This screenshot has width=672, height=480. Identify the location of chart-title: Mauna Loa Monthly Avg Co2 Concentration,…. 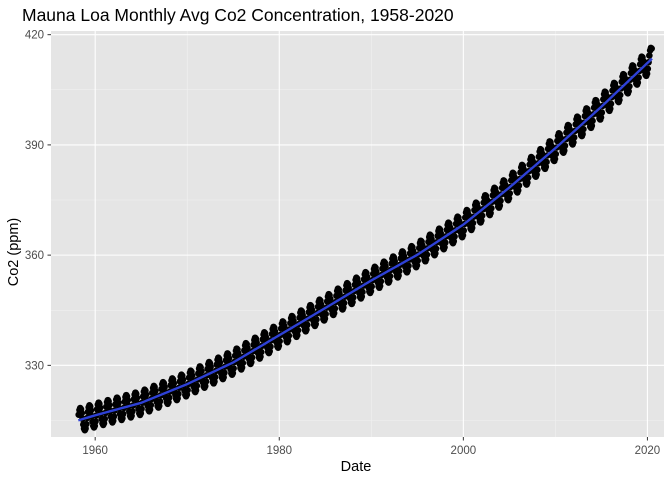
(238, 15).